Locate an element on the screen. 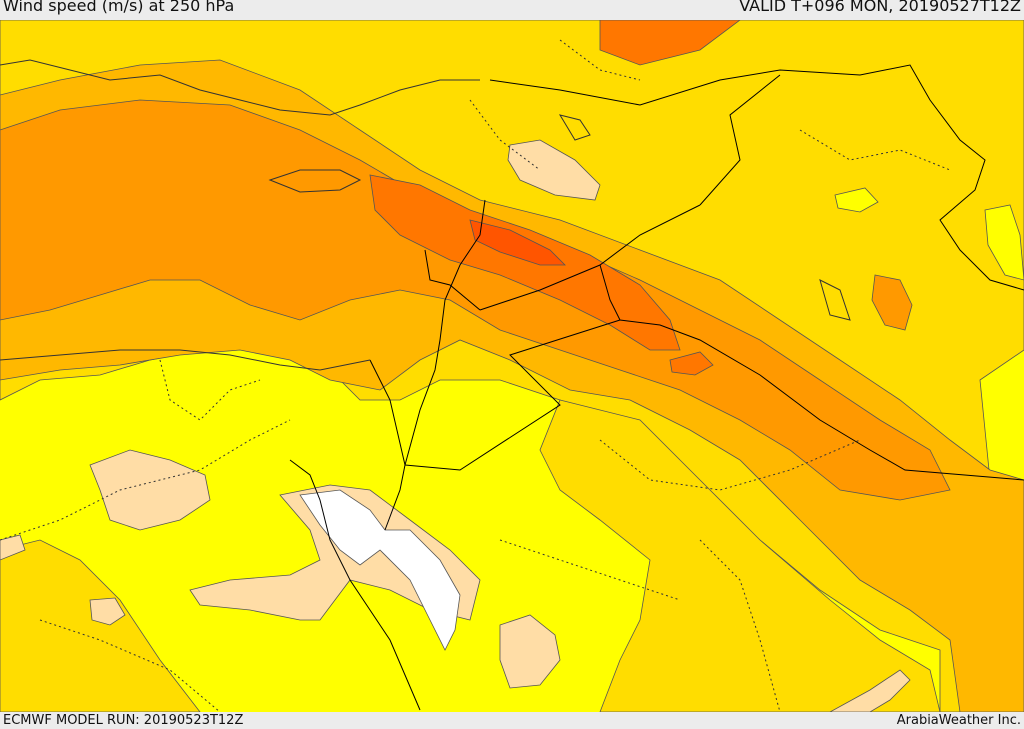 This screenshot has height=729, width=1024. contour-band-highest-ne is located at coordinates (670, 43).